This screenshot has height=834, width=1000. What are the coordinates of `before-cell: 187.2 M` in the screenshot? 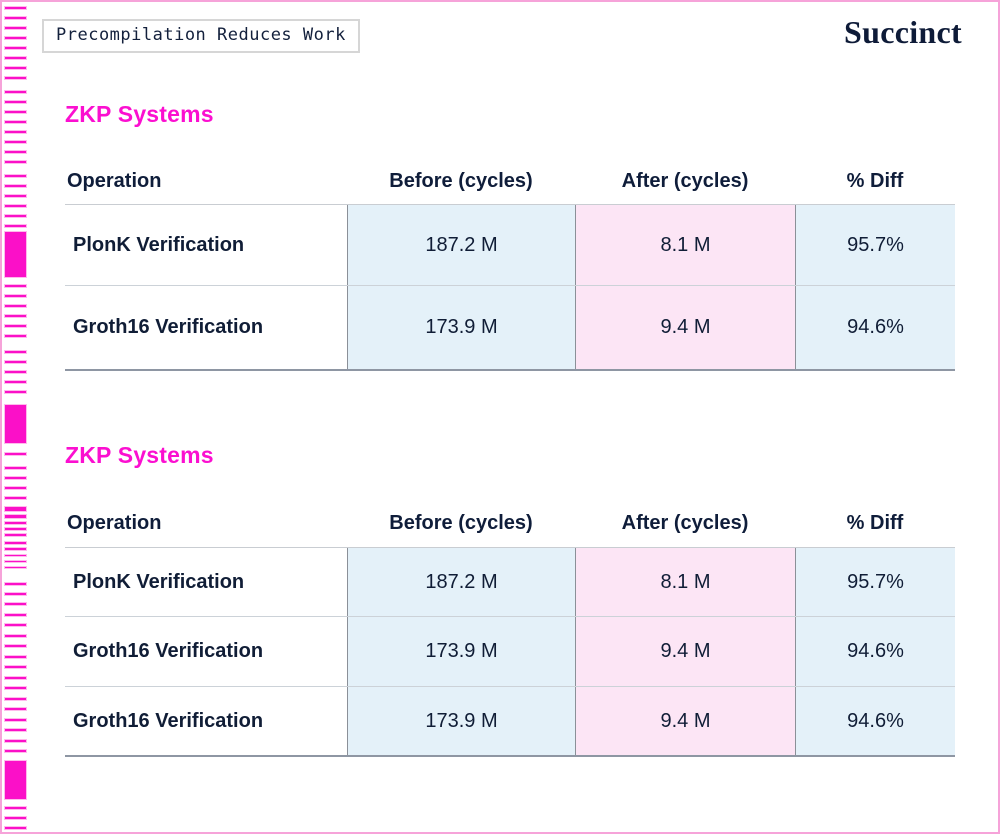 It's located at (461, 245).